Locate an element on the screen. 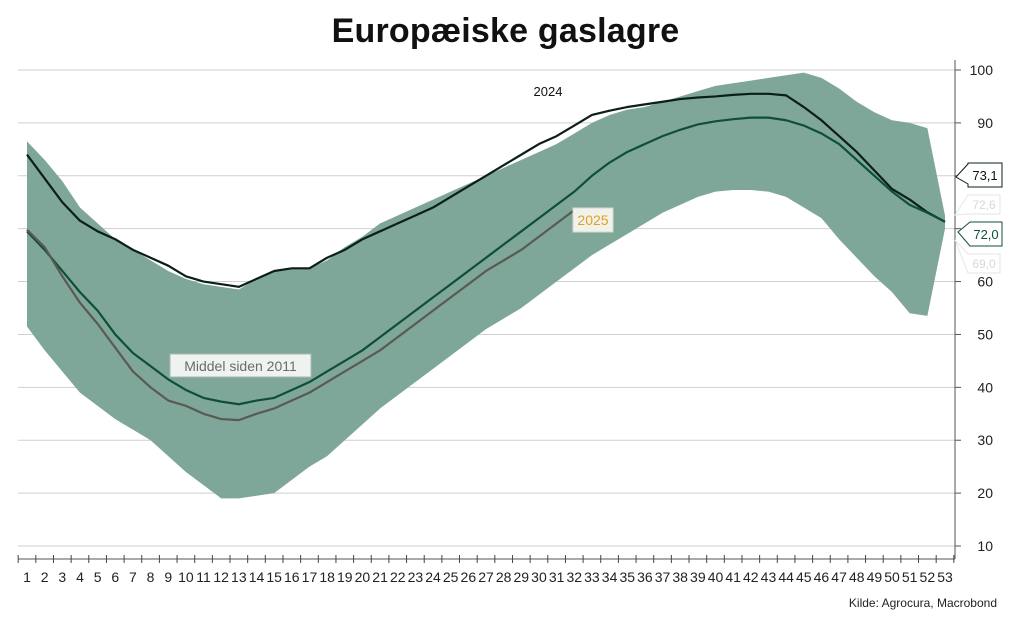 This screenshot has width=1011, height=624. value-mean: 72,0 is located at coordinates (985, 234).